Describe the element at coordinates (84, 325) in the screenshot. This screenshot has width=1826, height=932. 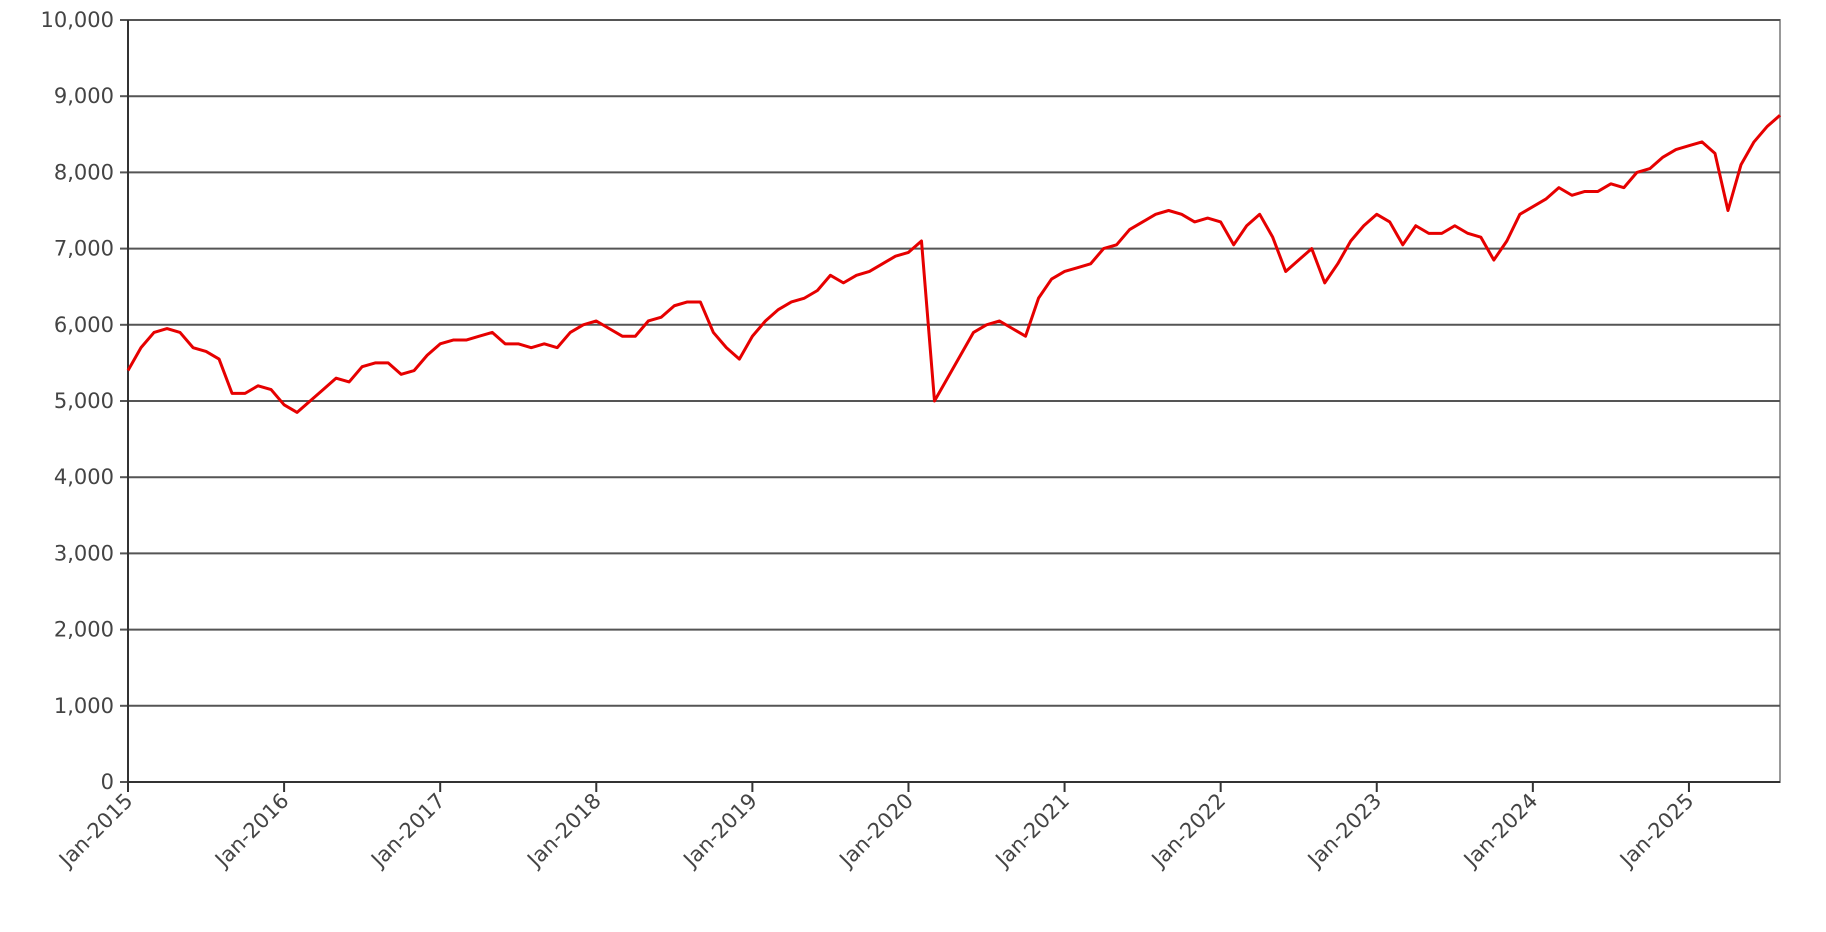
I see `y-tick-label: 6,000` at that location.